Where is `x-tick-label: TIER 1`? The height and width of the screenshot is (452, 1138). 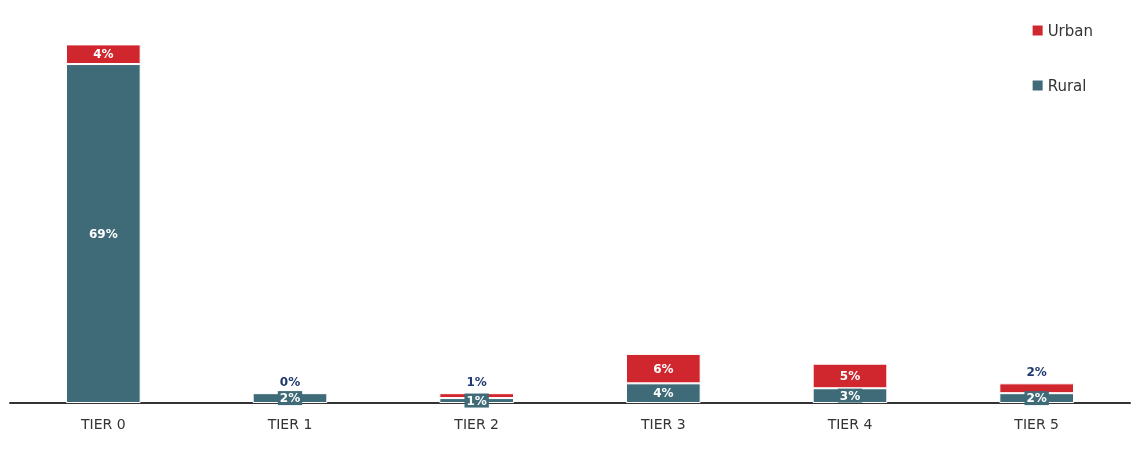 x-tick-label: TIER 1 is located at coordinates (289, 424).